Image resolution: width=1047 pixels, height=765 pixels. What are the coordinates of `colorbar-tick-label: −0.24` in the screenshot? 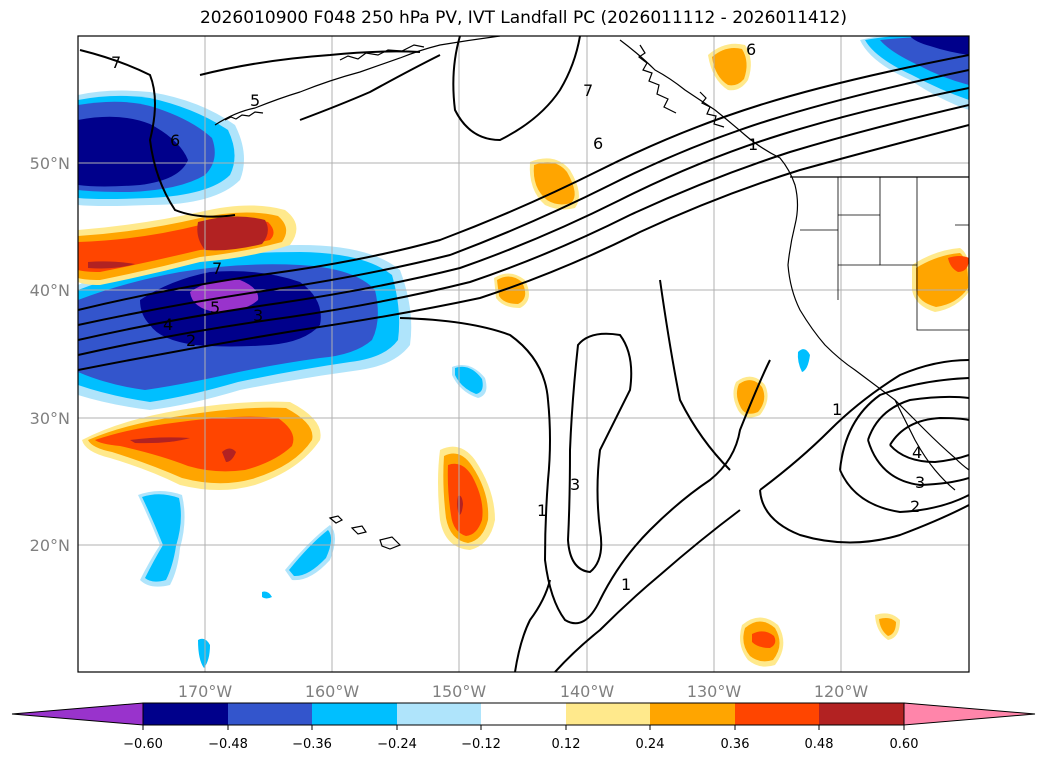 It's located at (397, 744).